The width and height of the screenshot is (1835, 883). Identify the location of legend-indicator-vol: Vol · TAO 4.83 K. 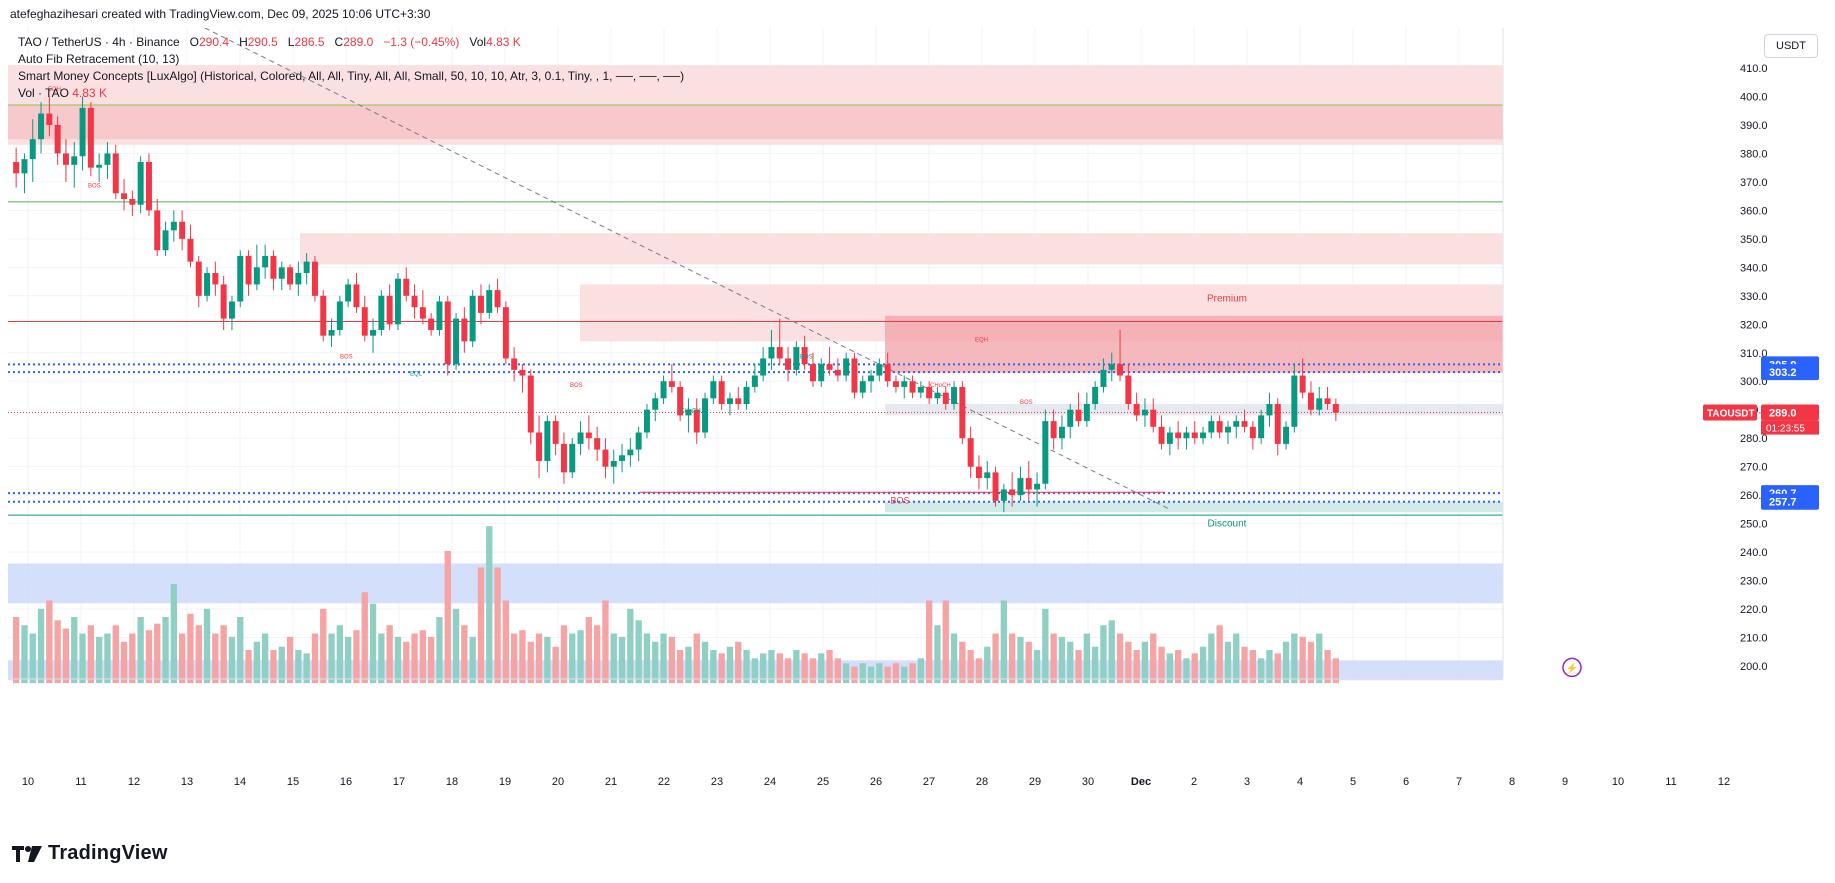
(351, 93).